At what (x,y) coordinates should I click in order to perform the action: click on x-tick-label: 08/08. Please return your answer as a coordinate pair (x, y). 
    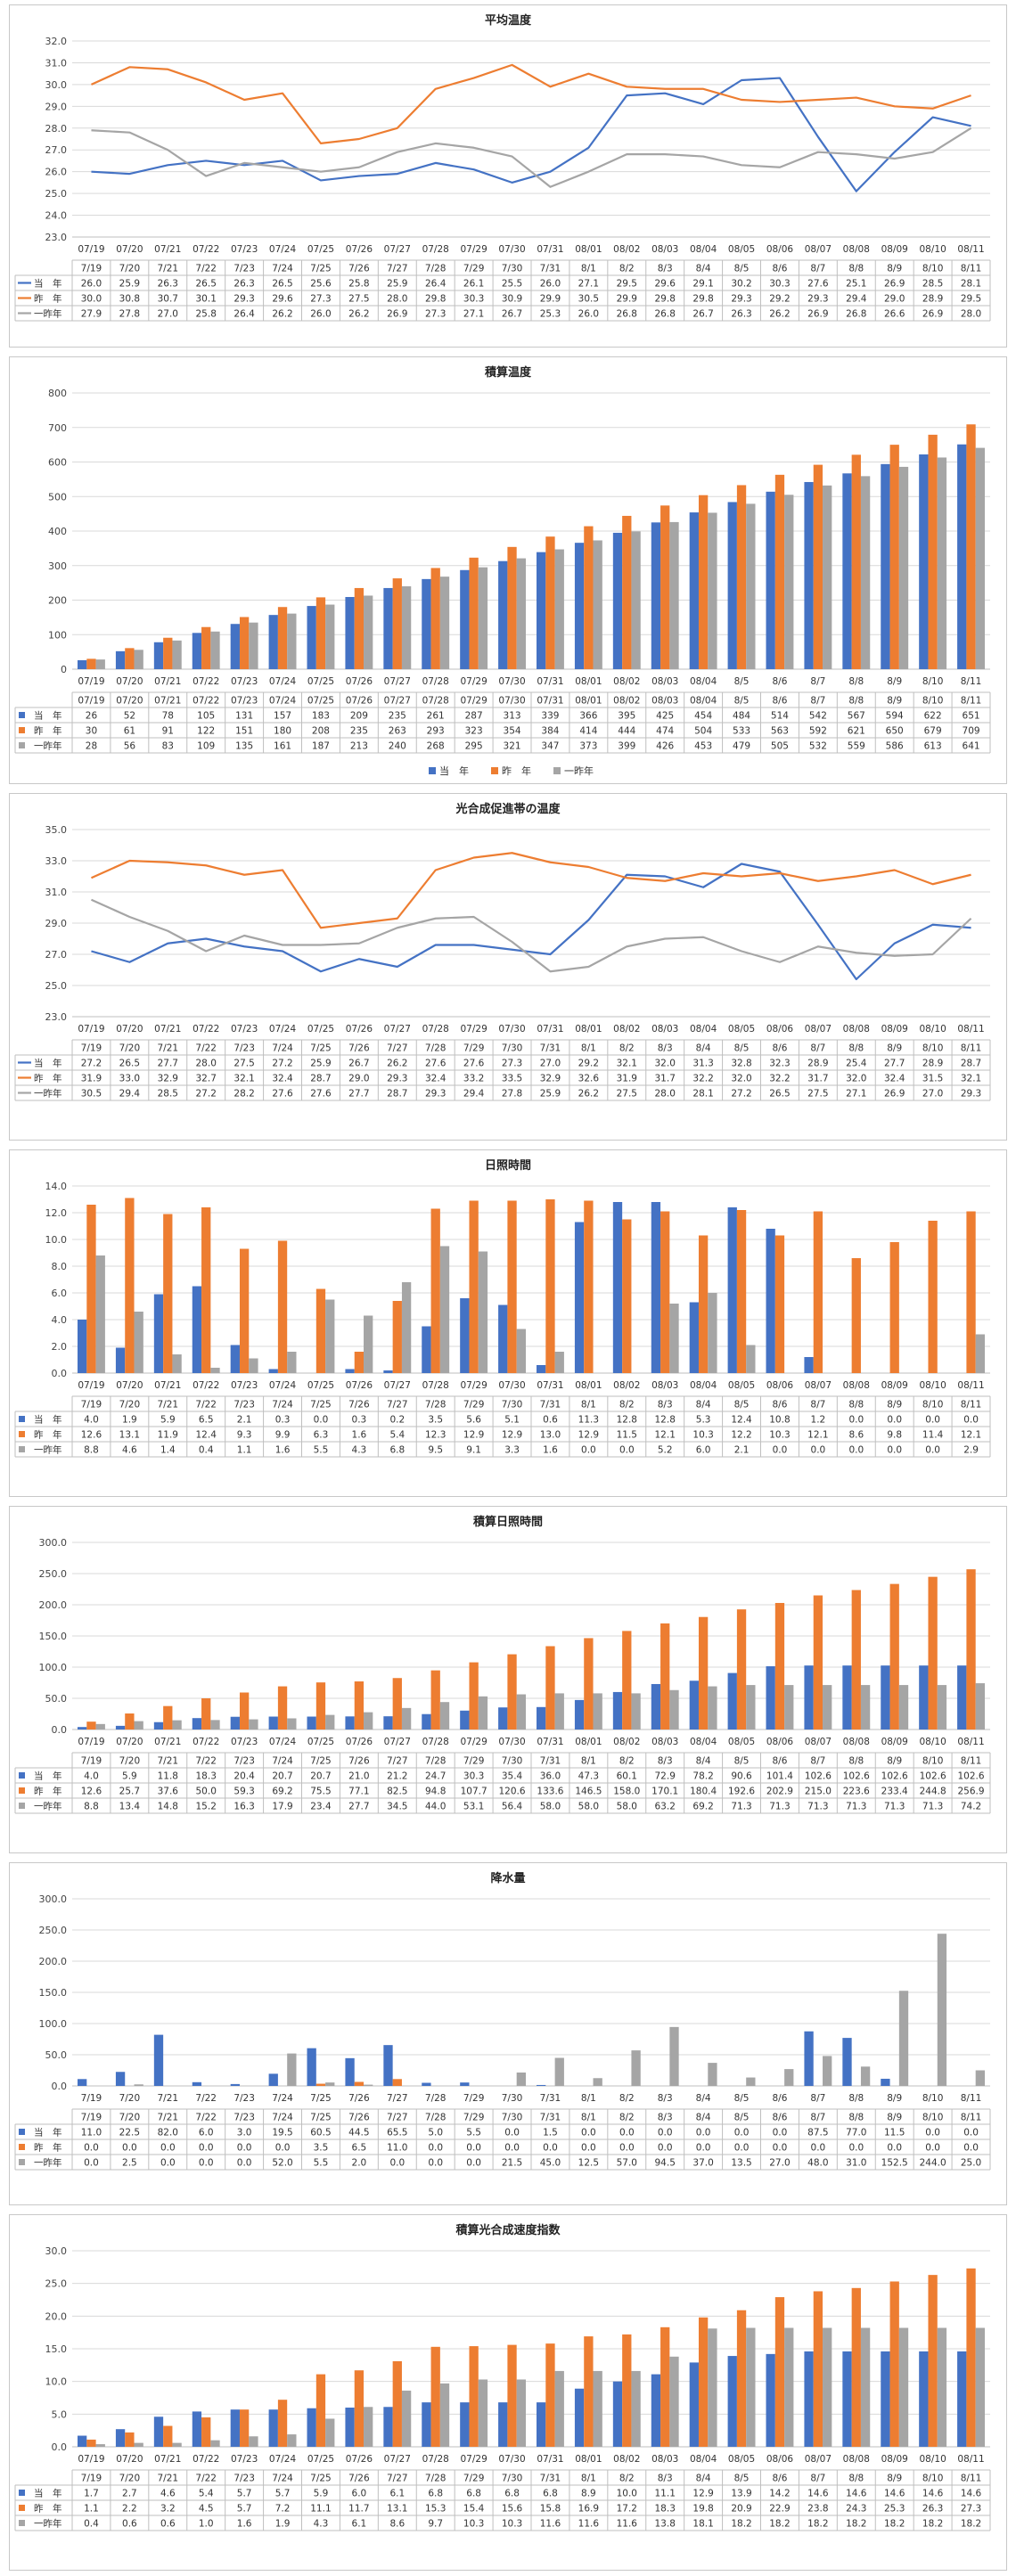
    Looking at the image, I should click on (856, 249).